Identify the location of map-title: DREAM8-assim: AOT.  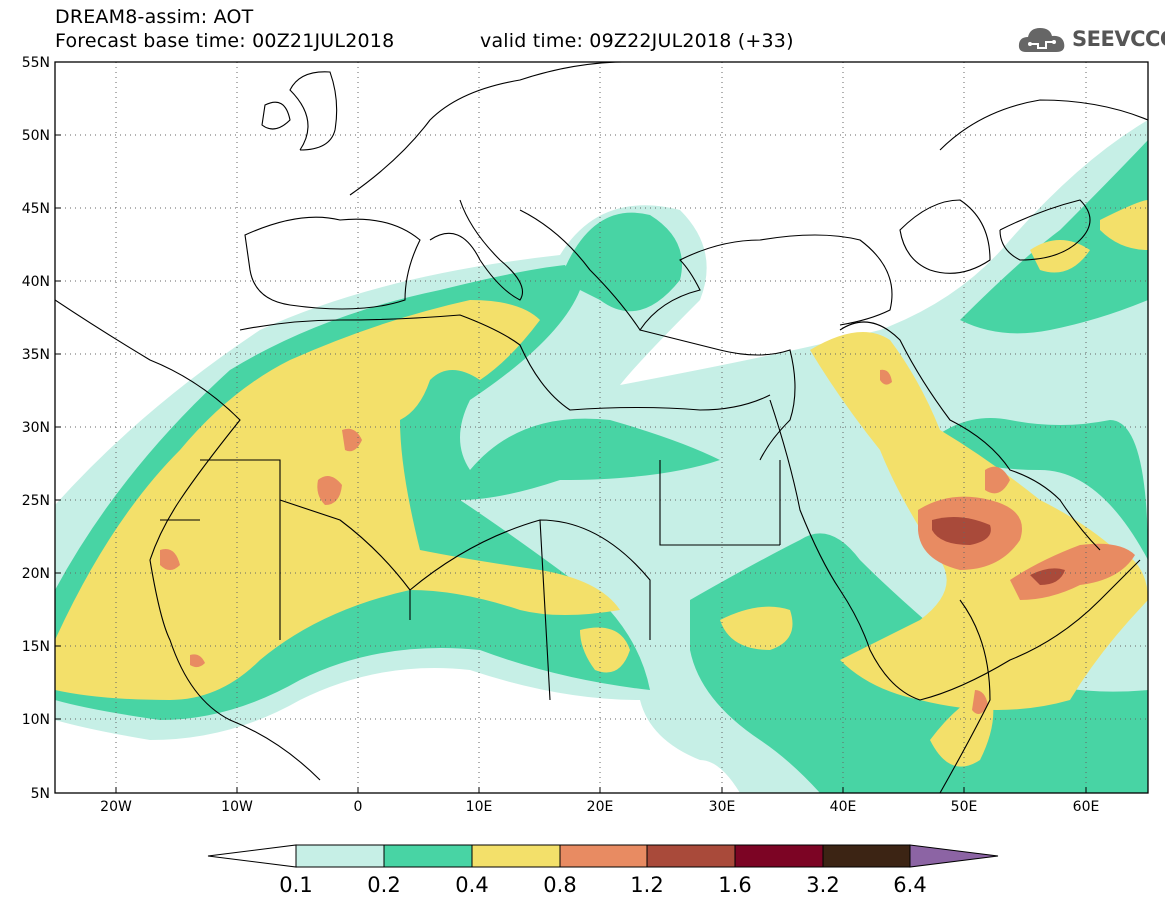
(154, 17).